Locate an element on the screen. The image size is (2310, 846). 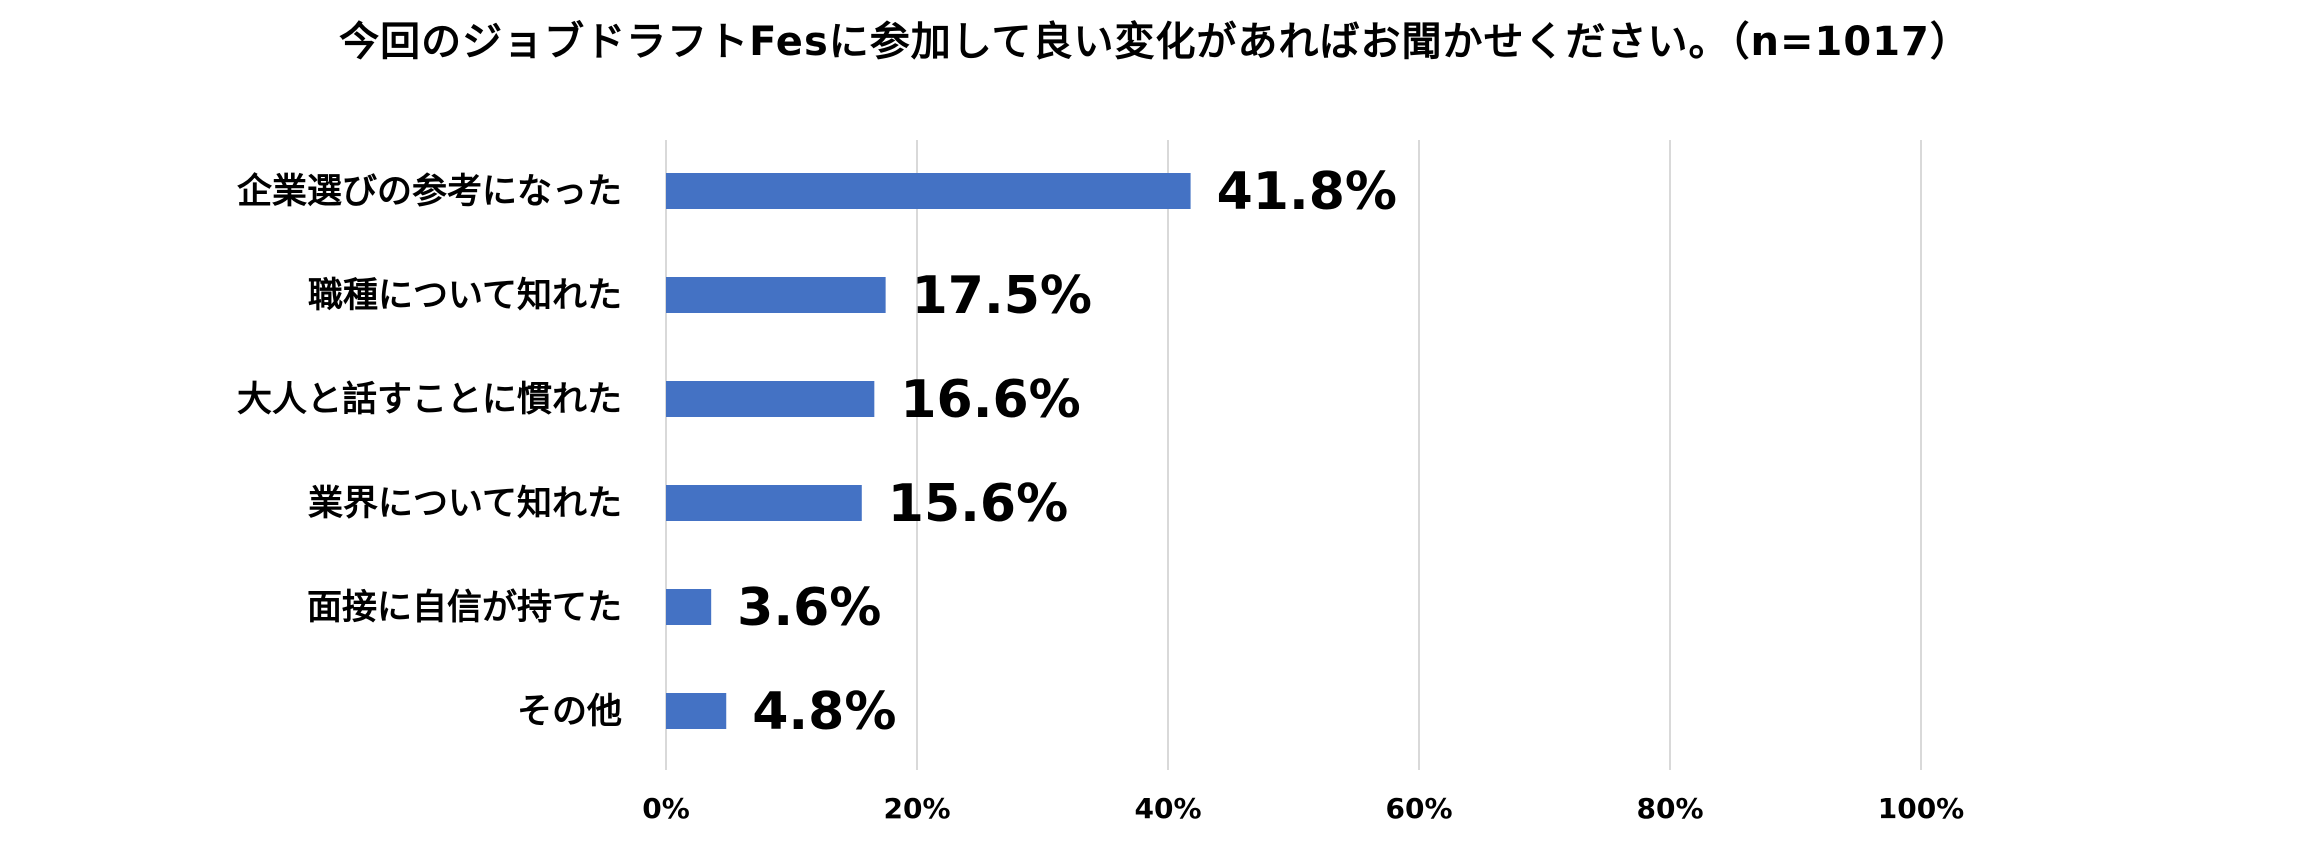
category-label: 大人と話すことに慣れた is located at coordinates (429, 400).